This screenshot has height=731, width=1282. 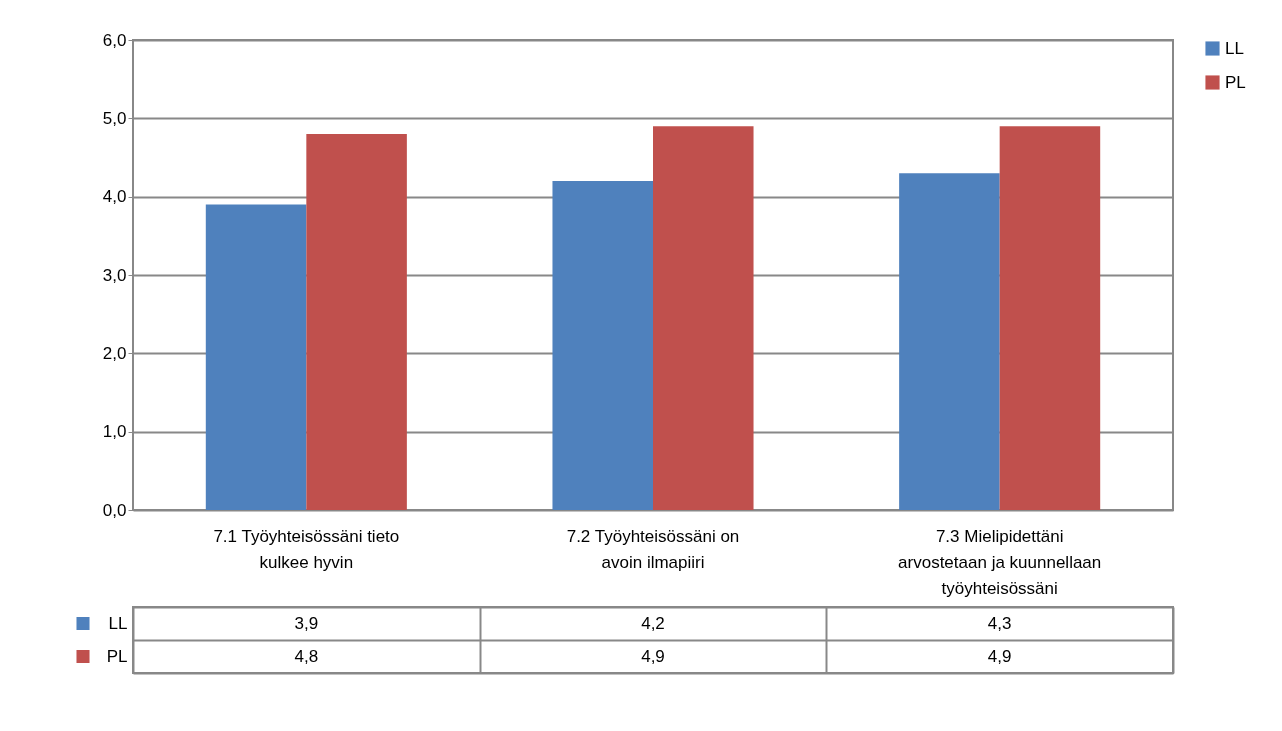 What do you see at coordinates (114, 197) in the screenshot?
I see `y-tick-label: 4,0` at bounding box center [114, 197].